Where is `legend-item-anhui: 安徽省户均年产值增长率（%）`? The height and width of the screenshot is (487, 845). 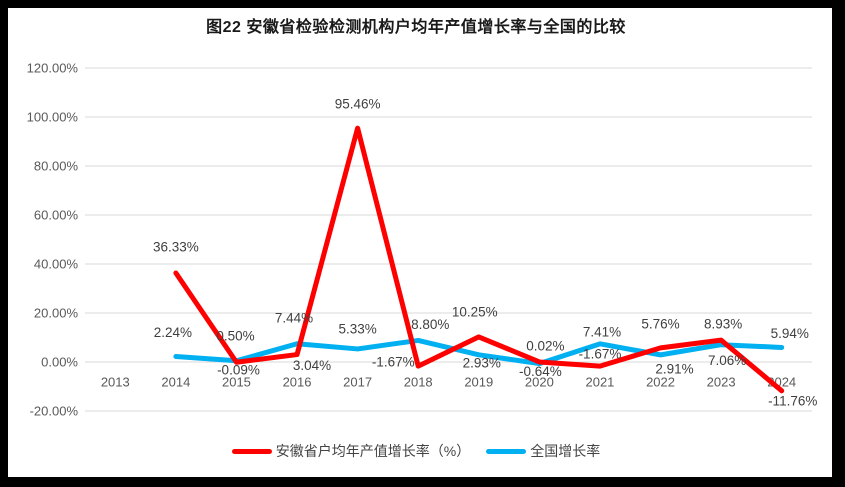 legend-item-anhui: 安徽省户均年产值增长率（%） is located at coordinates (351, 451).